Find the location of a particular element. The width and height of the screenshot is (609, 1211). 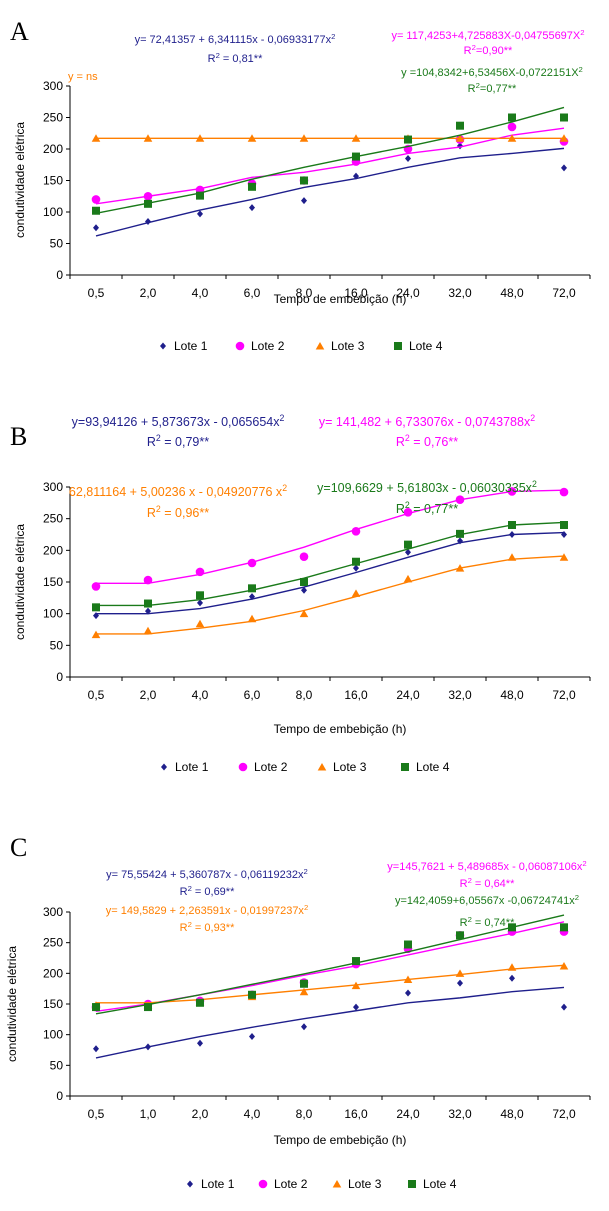

x-tick-label: 72,0 is located at coordinates (564, 1114).